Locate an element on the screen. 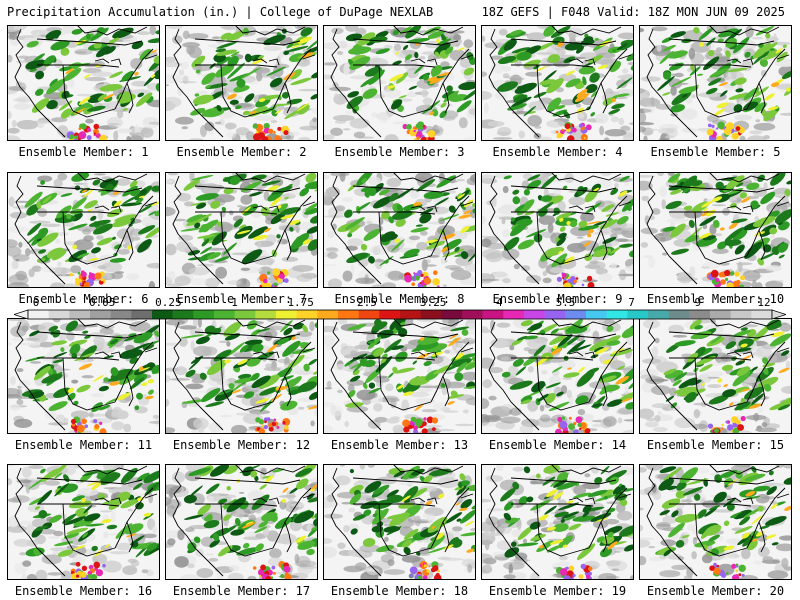  ensemble-panel: Ensemble Member: 6 is located at coordinates (83, 239).